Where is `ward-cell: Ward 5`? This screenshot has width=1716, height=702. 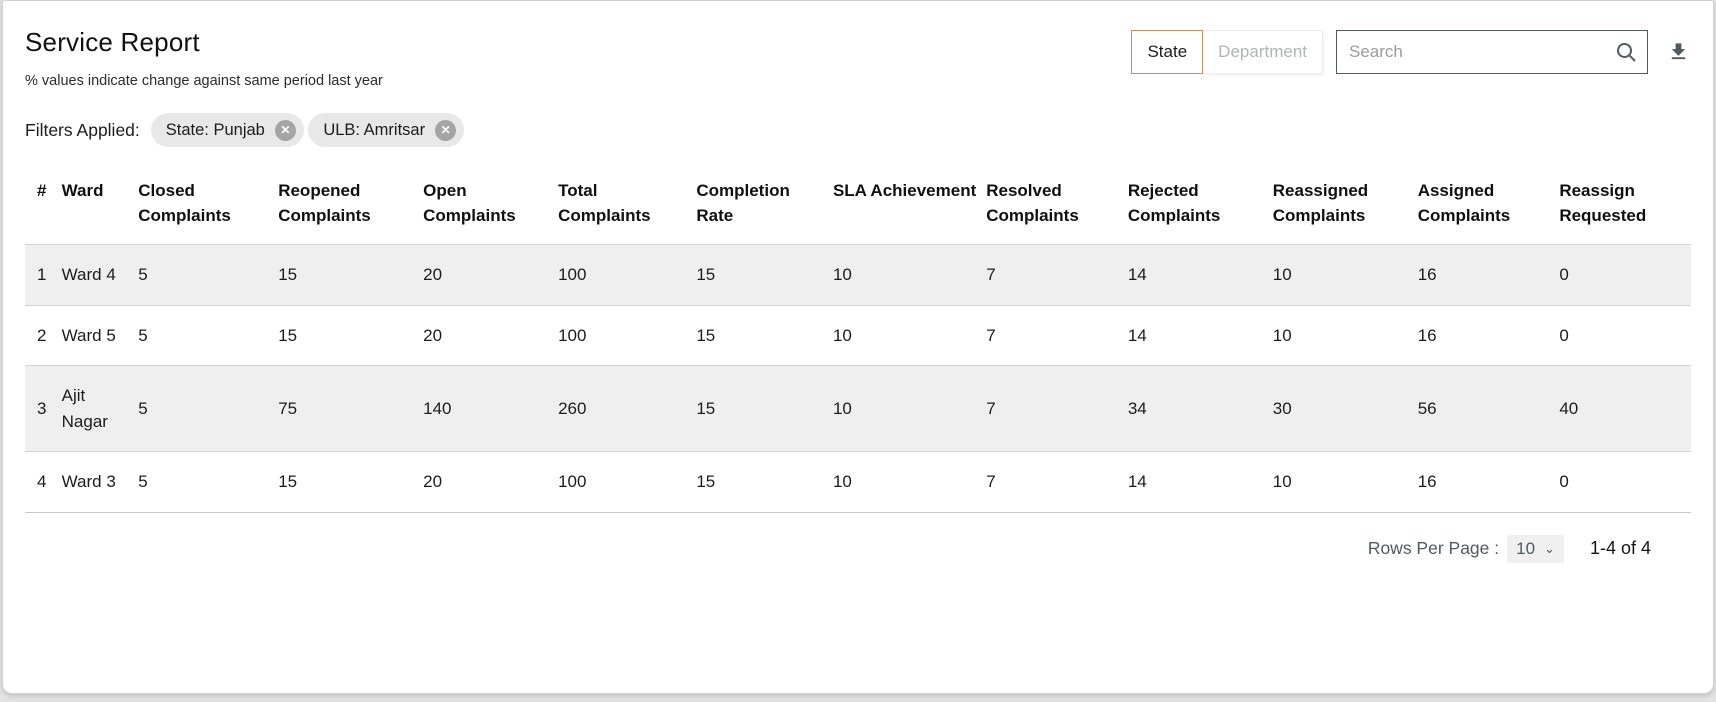 ward-cell: Ward 5 is located at coordinates (88, 335).